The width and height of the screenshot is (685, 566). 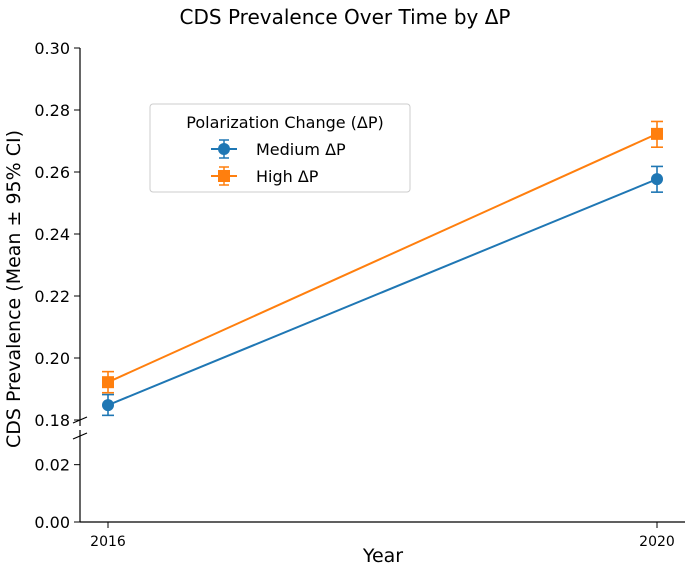 What do you see at coordinates (80, 436) in the screenshot?
I see `axis-break-mark` at bounding box center [80, 436].